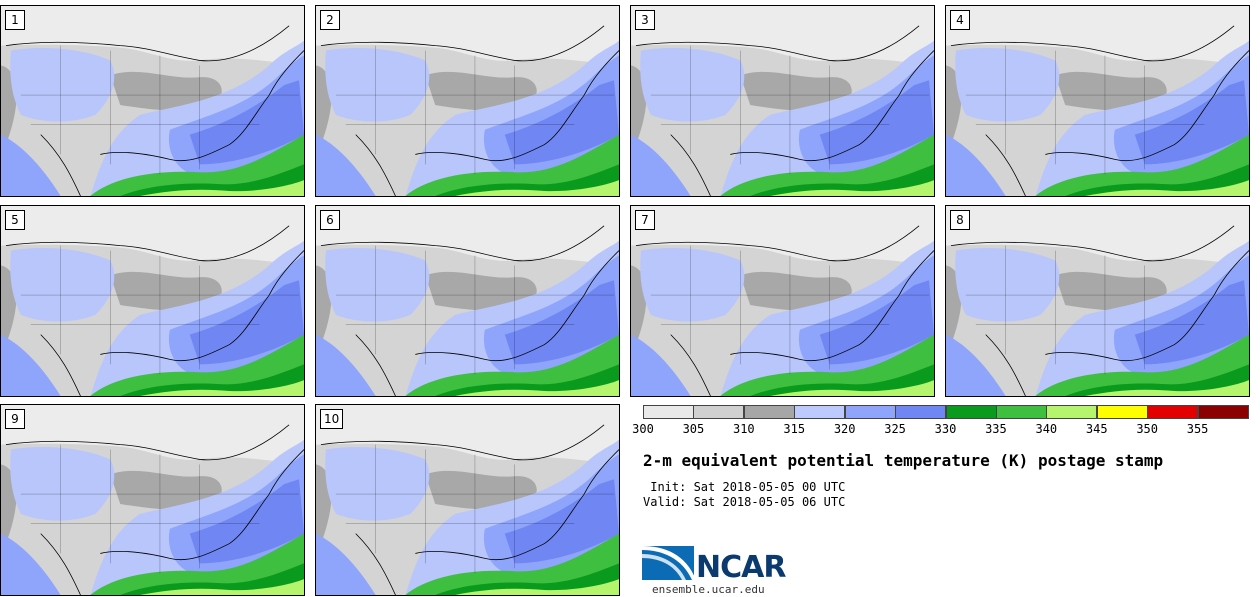  Describe the element at coordinates (1096, 429) in the screenshot. I see `colorbar-tick-label: 345` at that location.